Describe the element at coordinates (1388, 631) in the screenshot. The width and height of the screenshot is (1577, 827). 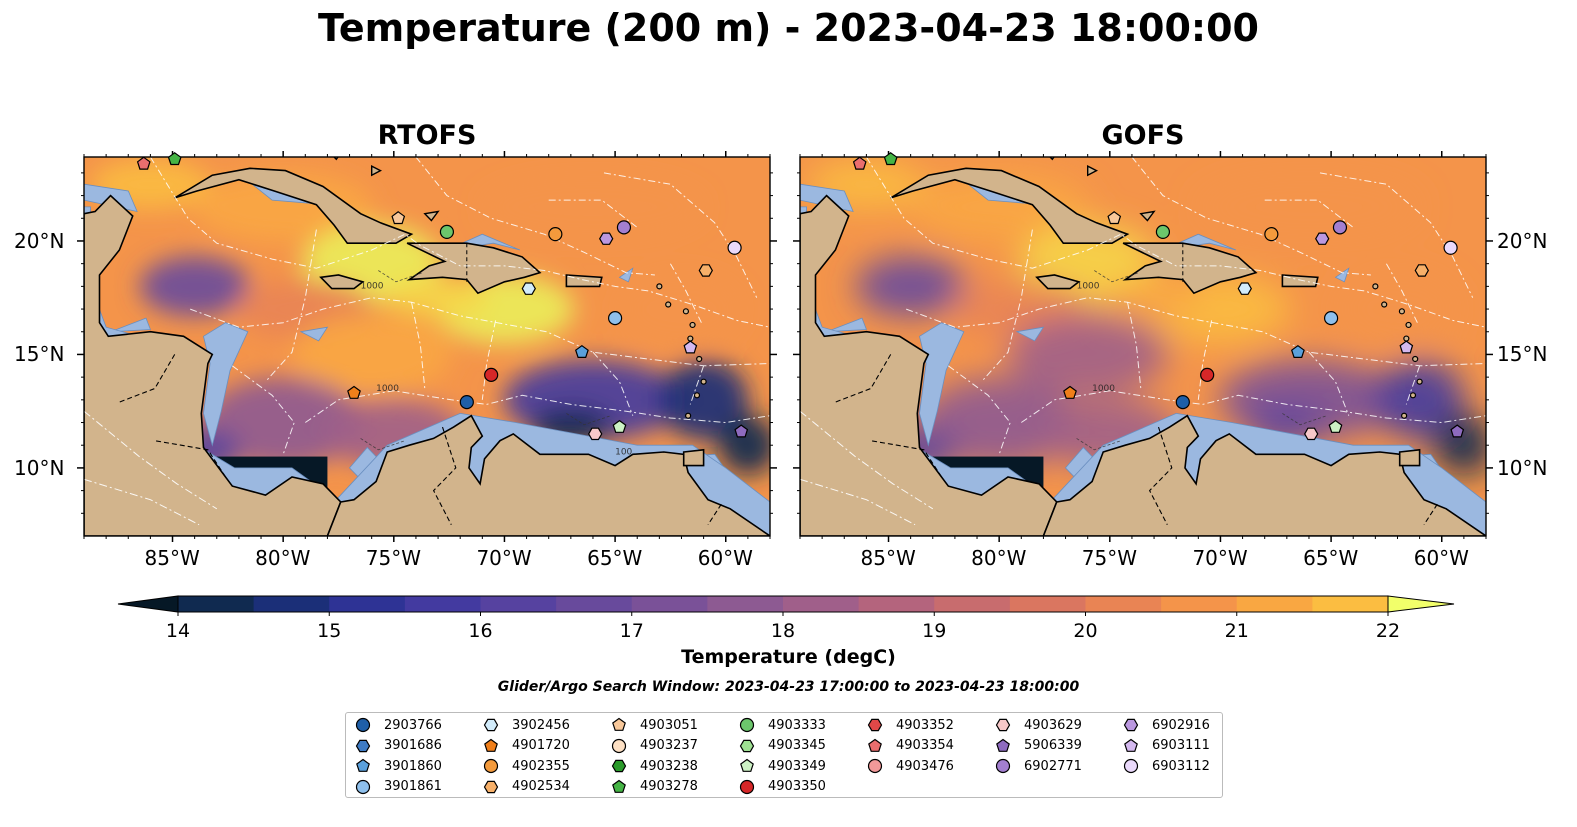
I see `colorbar-tick-label: 22` at that location.